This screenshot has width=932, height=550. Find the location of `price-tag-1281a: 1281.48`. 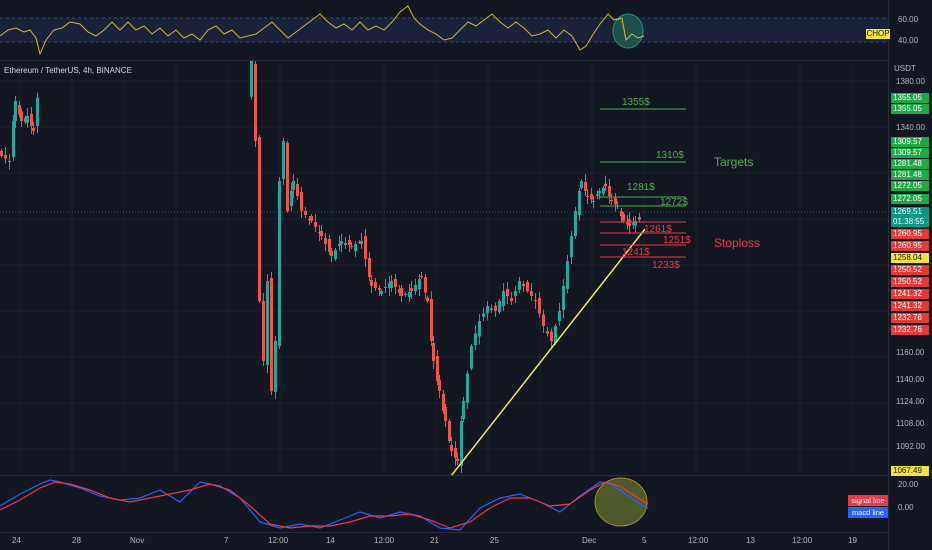

price-tag-1281a: 1281.48 is located at coordinates (910, 164).